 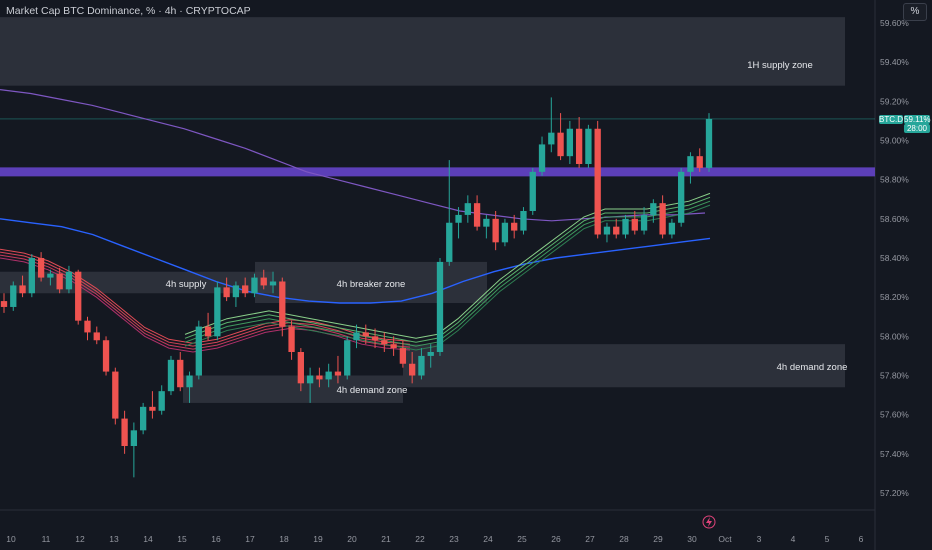 I want to click on time-tick-label: 22, so click(x=420, y=539).